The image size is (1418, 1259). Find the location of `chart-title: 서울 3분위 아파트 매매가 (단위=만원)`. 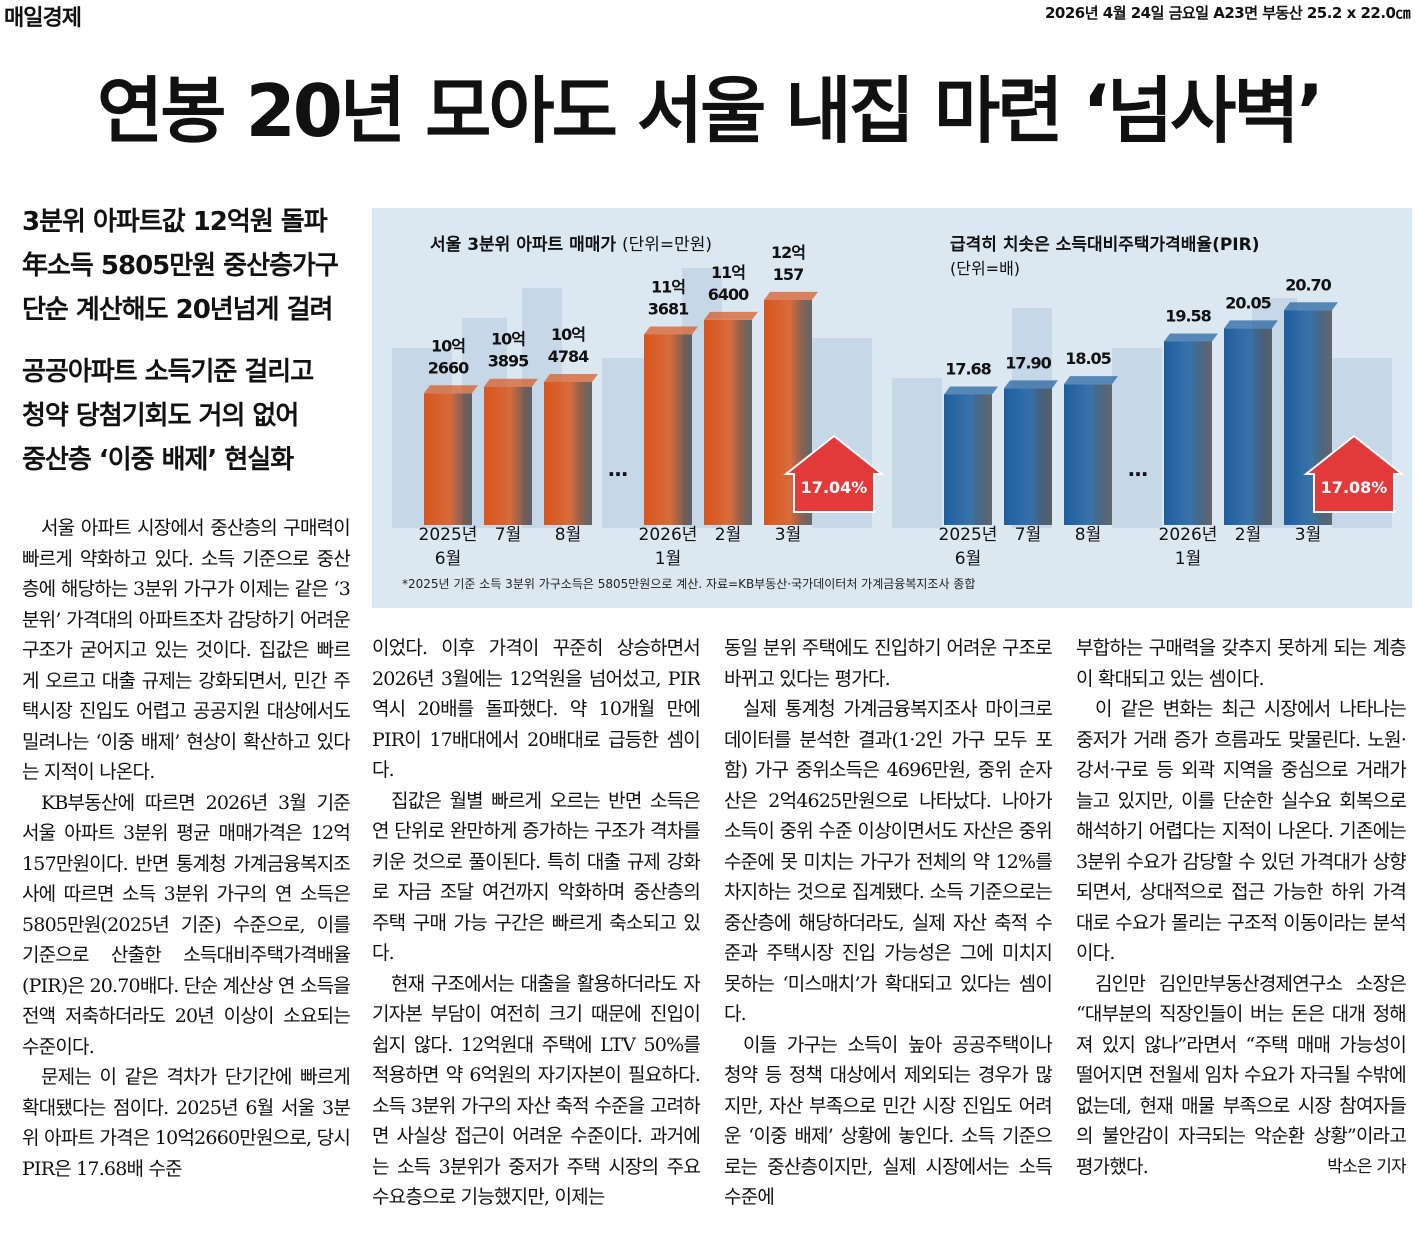

chart-title: 서울 3분위 아파트 매매가 (단위=만원) is located at coordinates (571, 245).